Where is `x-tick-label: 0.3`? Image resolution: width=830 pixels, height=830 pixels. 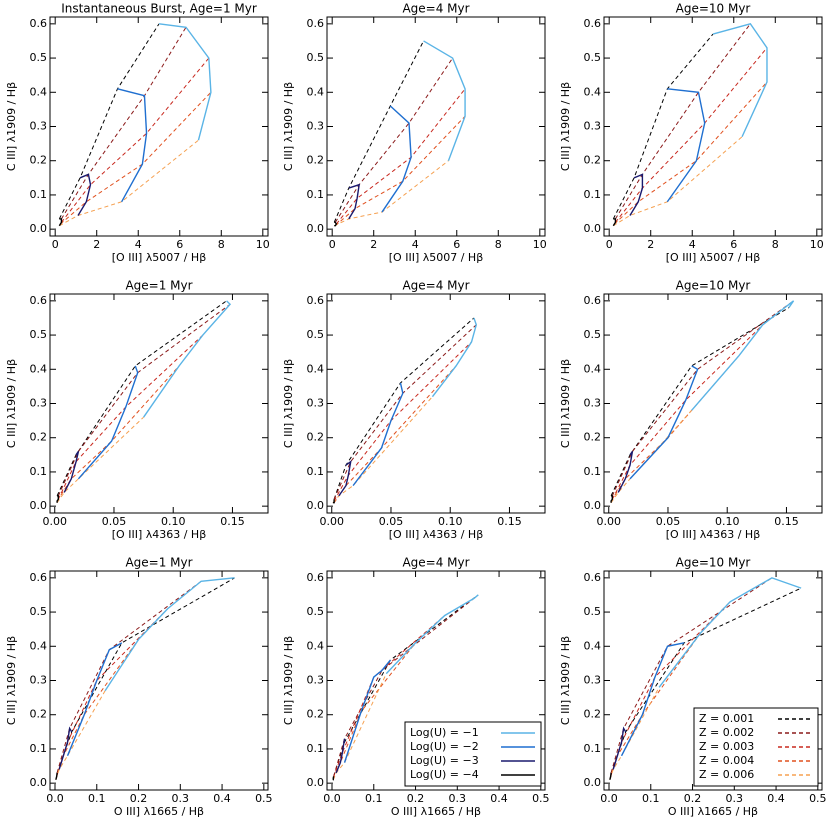 x-tick-label: 0.3 is located at coordinates (458, 798).